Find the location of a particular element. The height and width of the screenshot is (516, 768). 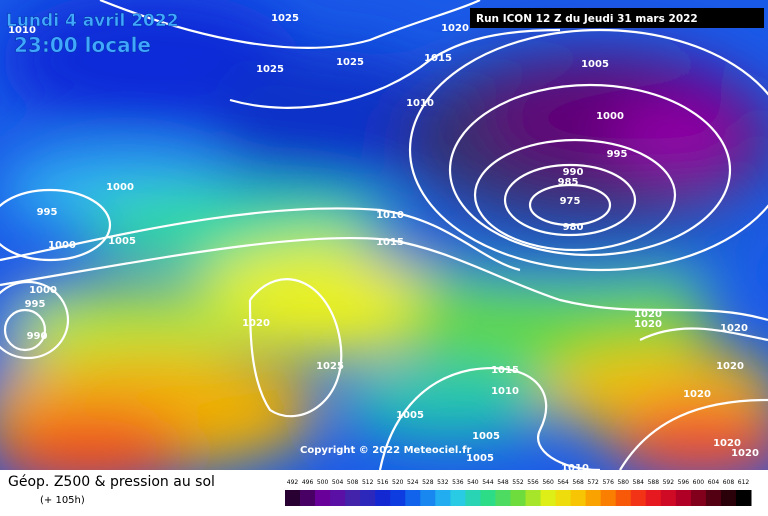

colorbar-label: 604 is located at coordinates (714, 482).